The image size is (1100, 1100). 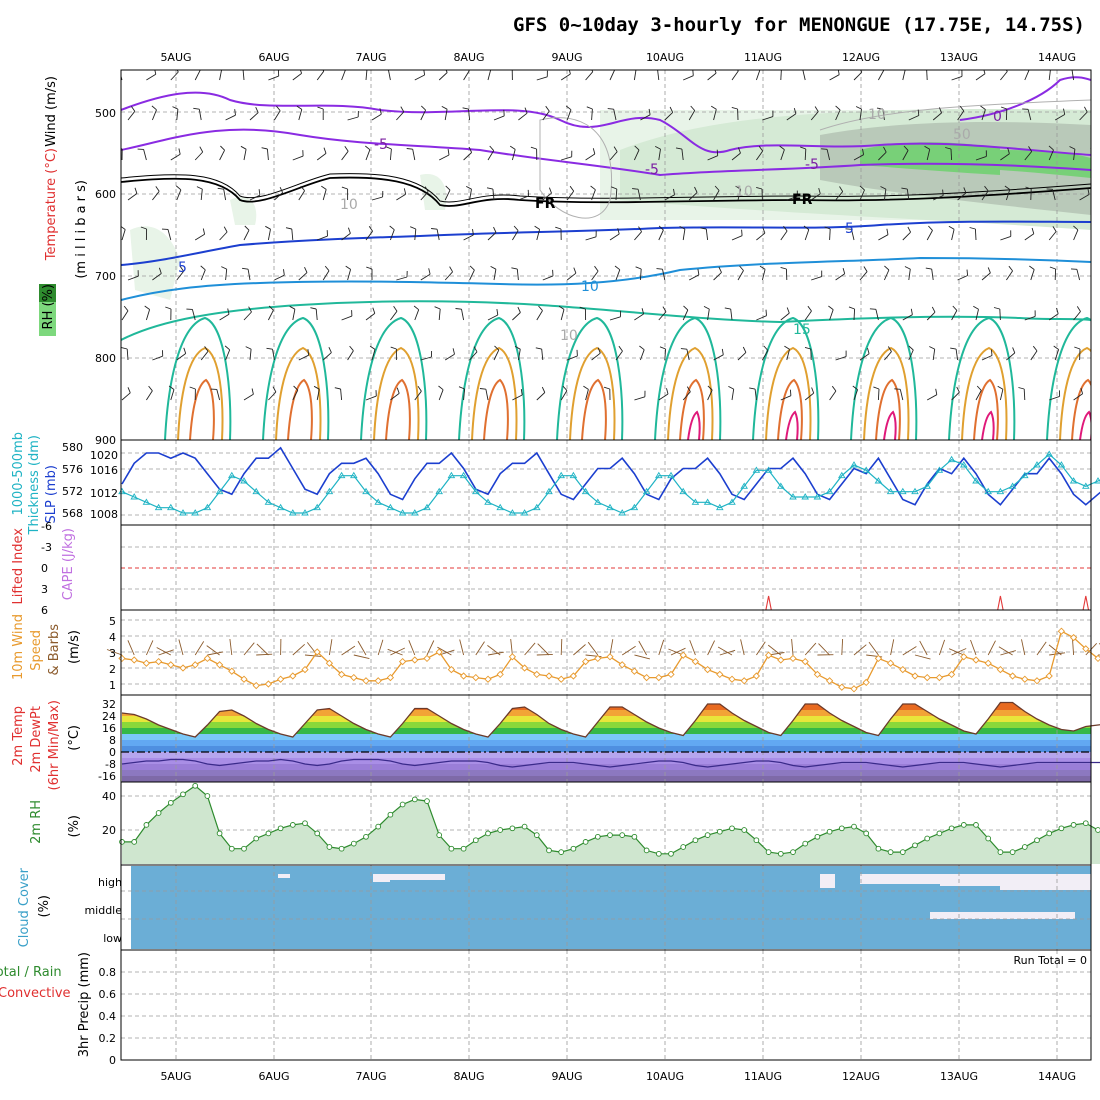 I want to click on temp-tick-16: 16, so click(x=109, y=728).